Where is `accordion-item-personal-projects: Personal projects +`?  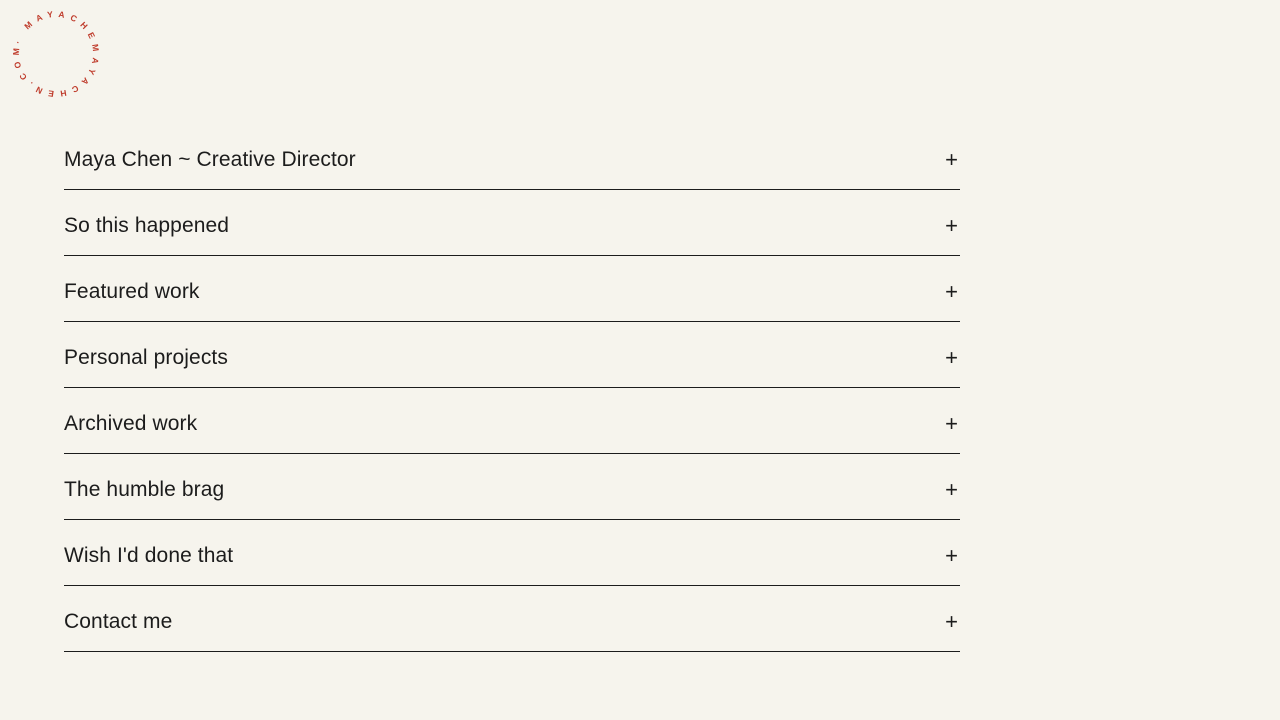
accordion-item-personal-projects: Personal projects + is located at coordinates (512, 355).